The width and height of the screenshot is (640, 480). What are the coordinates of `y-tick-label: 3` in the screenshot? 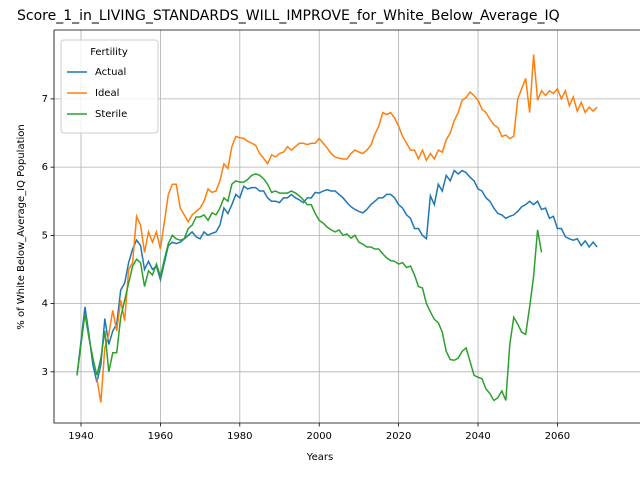 It's located at (45, 372).